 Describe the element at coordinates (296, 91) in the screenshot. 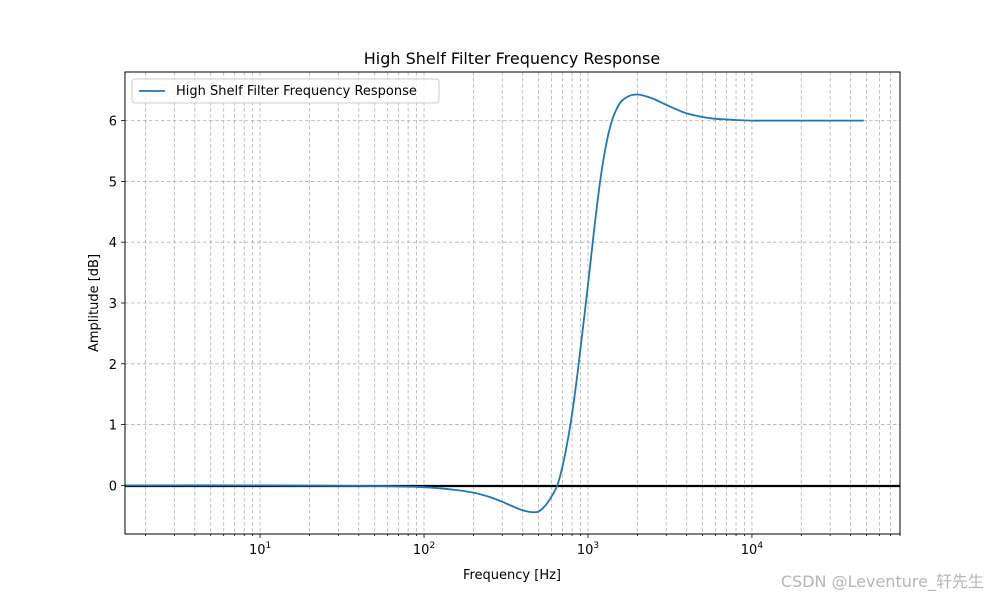

I see `legend-entry-label: High Shelf Filter Frequency Response` at that location.